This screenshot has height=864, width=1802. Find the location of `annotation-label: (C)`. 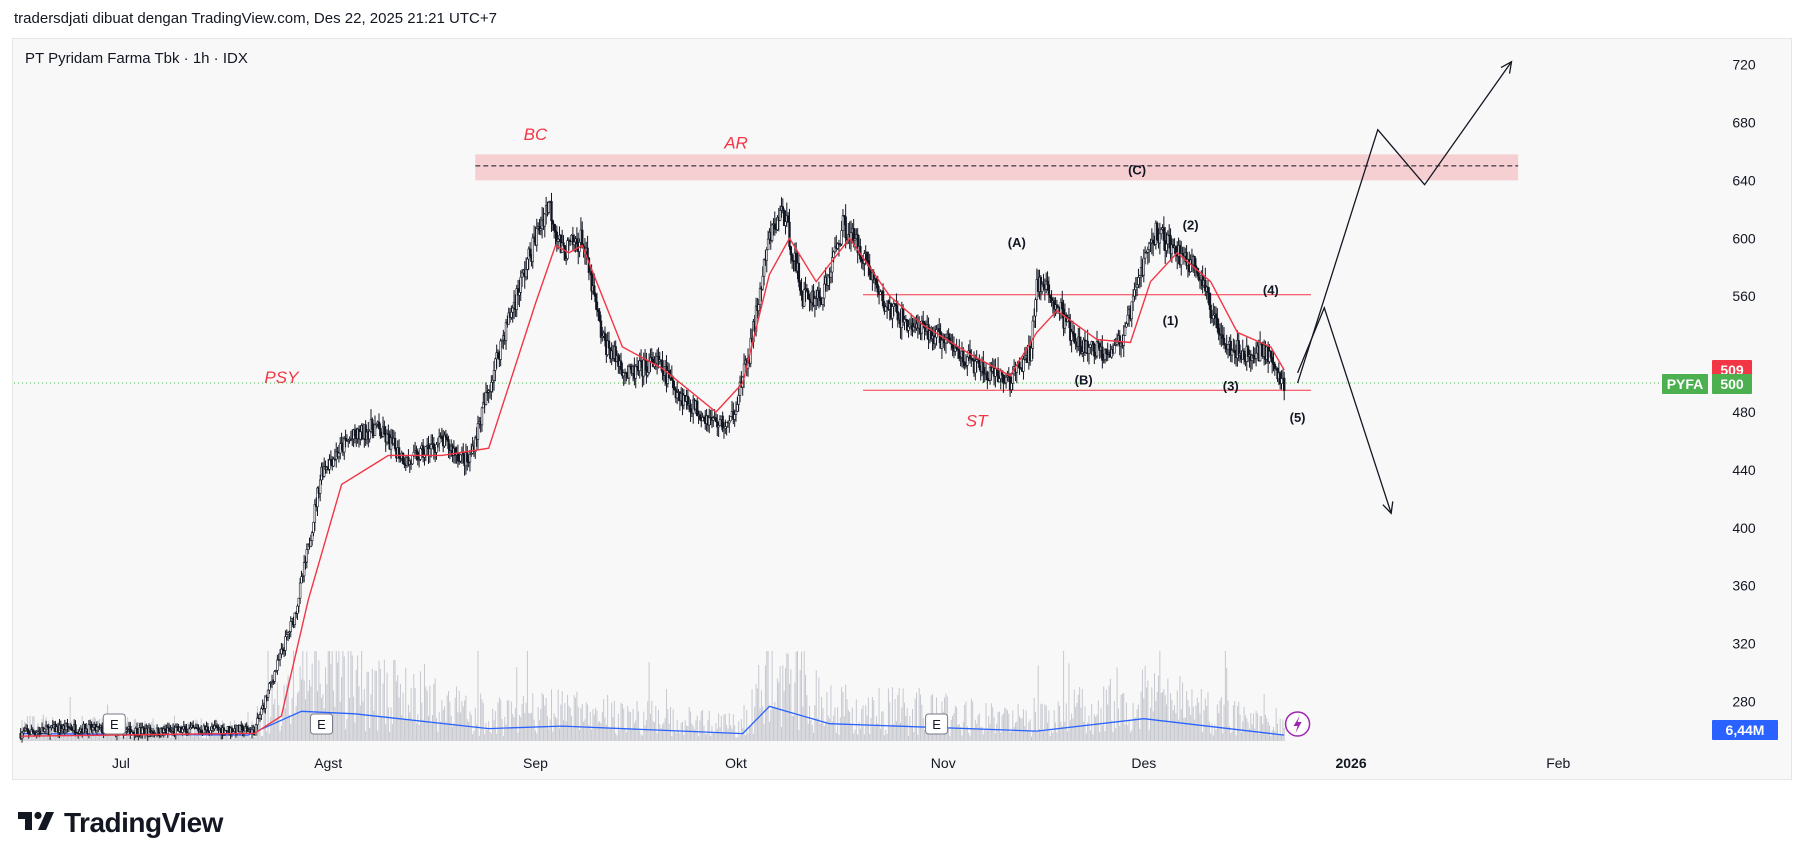

annotation-label: (C) is located at coordinates (1137, 170).